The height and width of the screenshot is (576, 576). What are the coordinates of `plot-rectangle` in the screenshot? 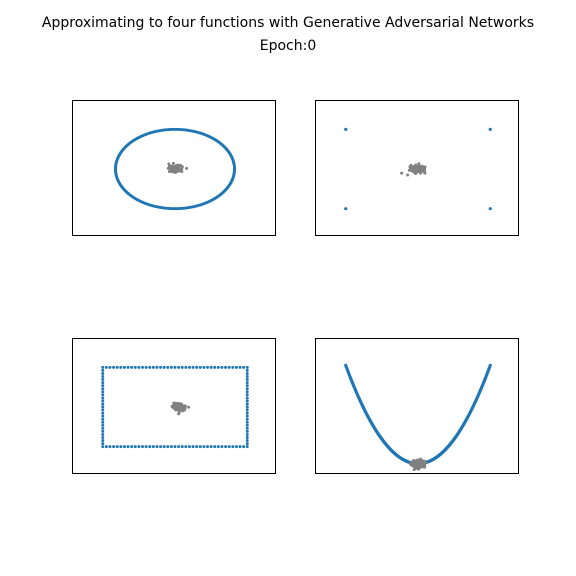 It's located at (175, 407).